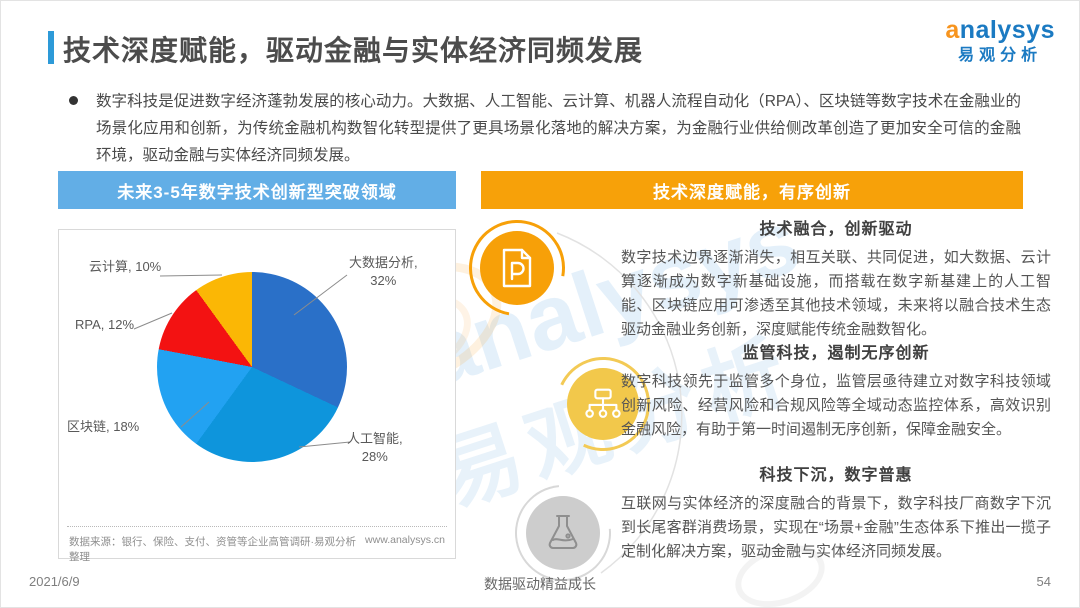 The height and width of the screenshot is (608, 1080). Describe the element at coordinates (51, 47) in the screenshot. I see `title-accent-bar` at that location.